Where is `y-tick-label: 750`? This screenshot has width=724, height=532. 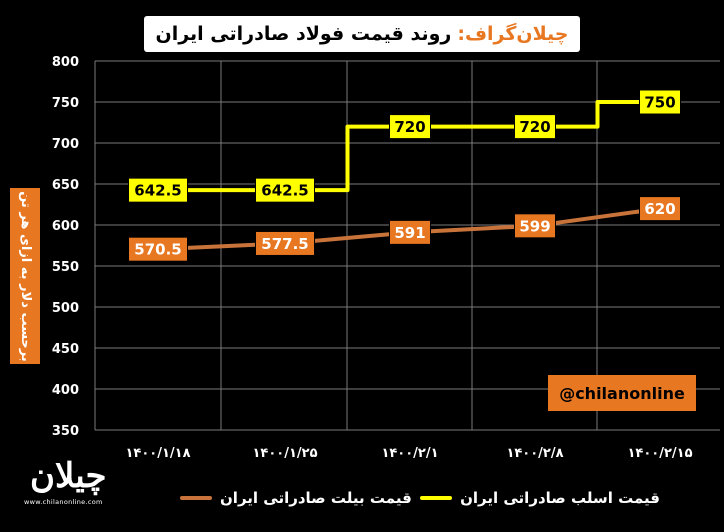 y-tick-label: 750 is located at coordinates (65, 103).